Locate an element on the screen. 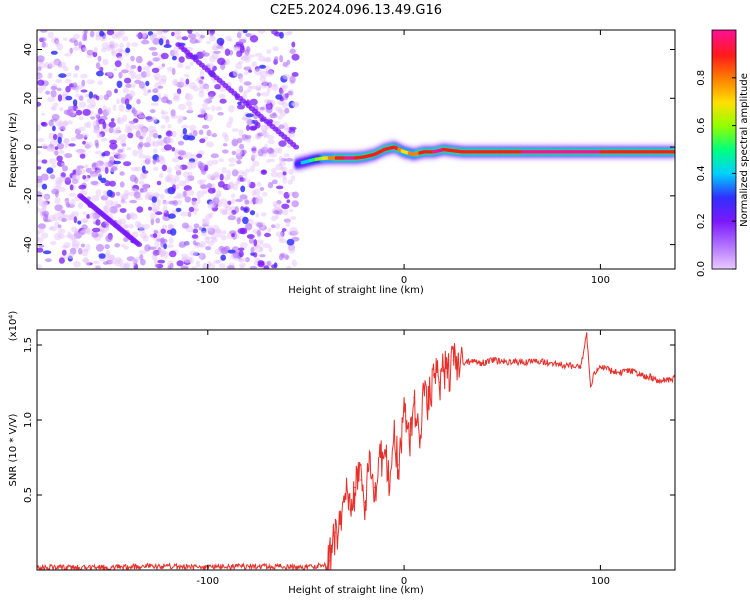 The image size is (750, 600). streak-blob is located at coordinates (296, 147).